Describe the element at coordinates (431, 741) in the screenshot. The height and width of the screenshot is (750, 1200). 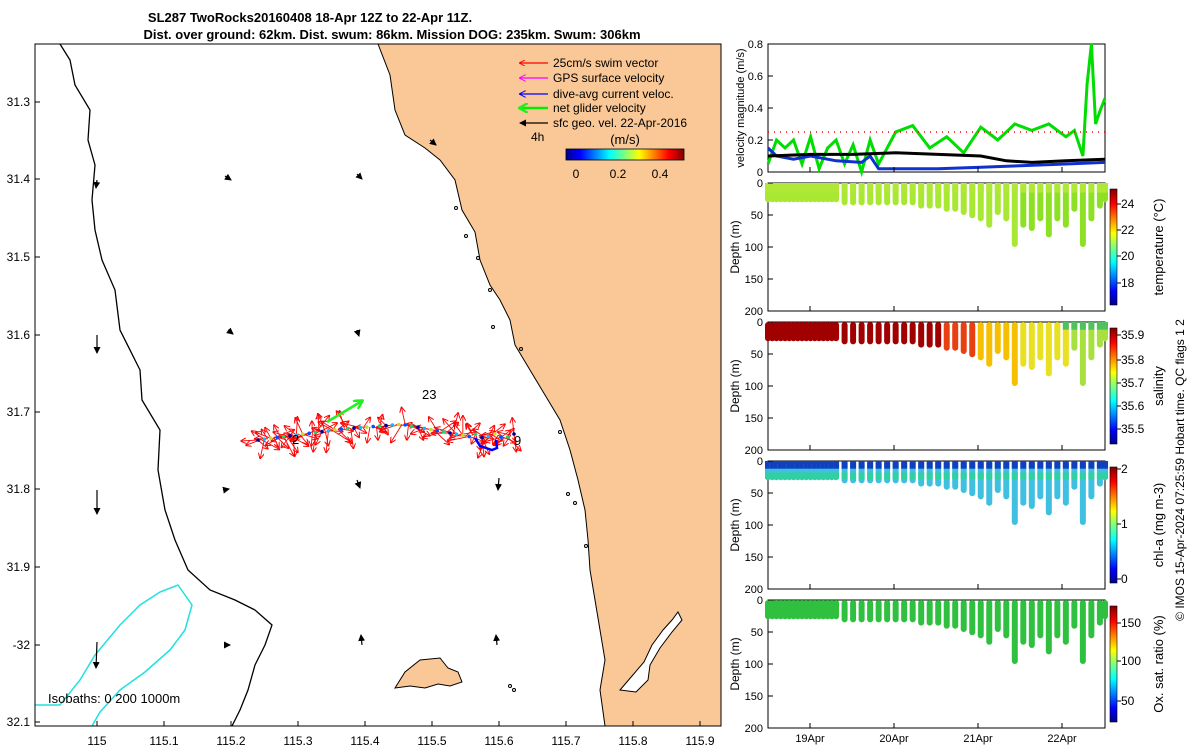
I see `lon-tick-label: 115.5` at that location.